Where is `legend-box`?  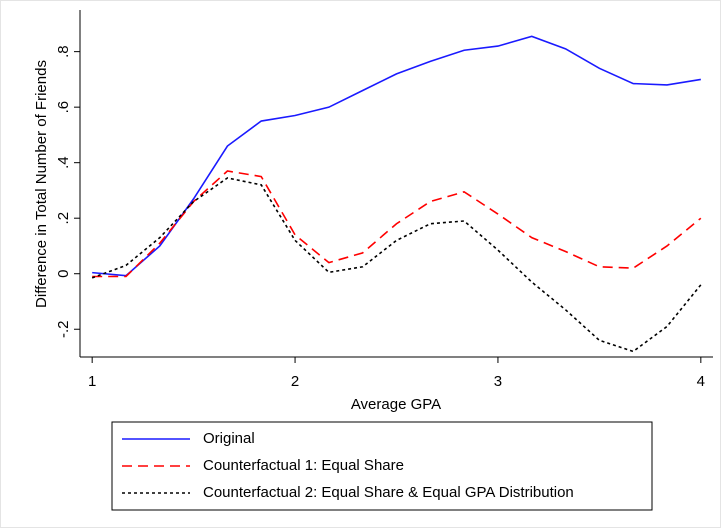 legend-box is located at coordinates (382, 466).